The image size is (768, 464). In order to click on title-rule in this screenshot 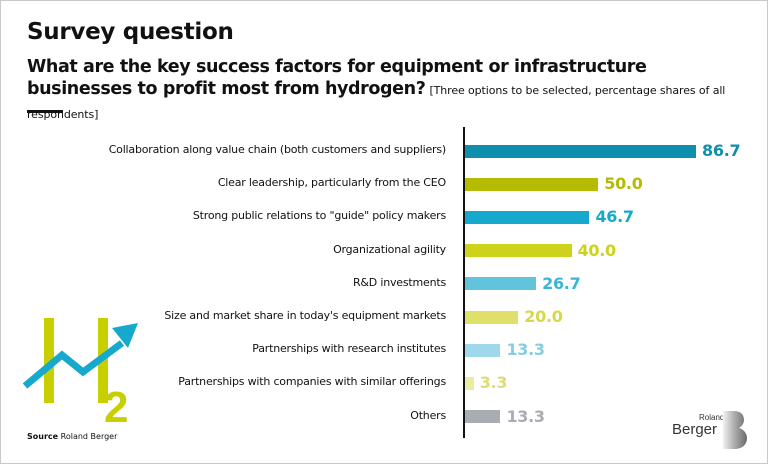, I will do `click(45, 111)`.